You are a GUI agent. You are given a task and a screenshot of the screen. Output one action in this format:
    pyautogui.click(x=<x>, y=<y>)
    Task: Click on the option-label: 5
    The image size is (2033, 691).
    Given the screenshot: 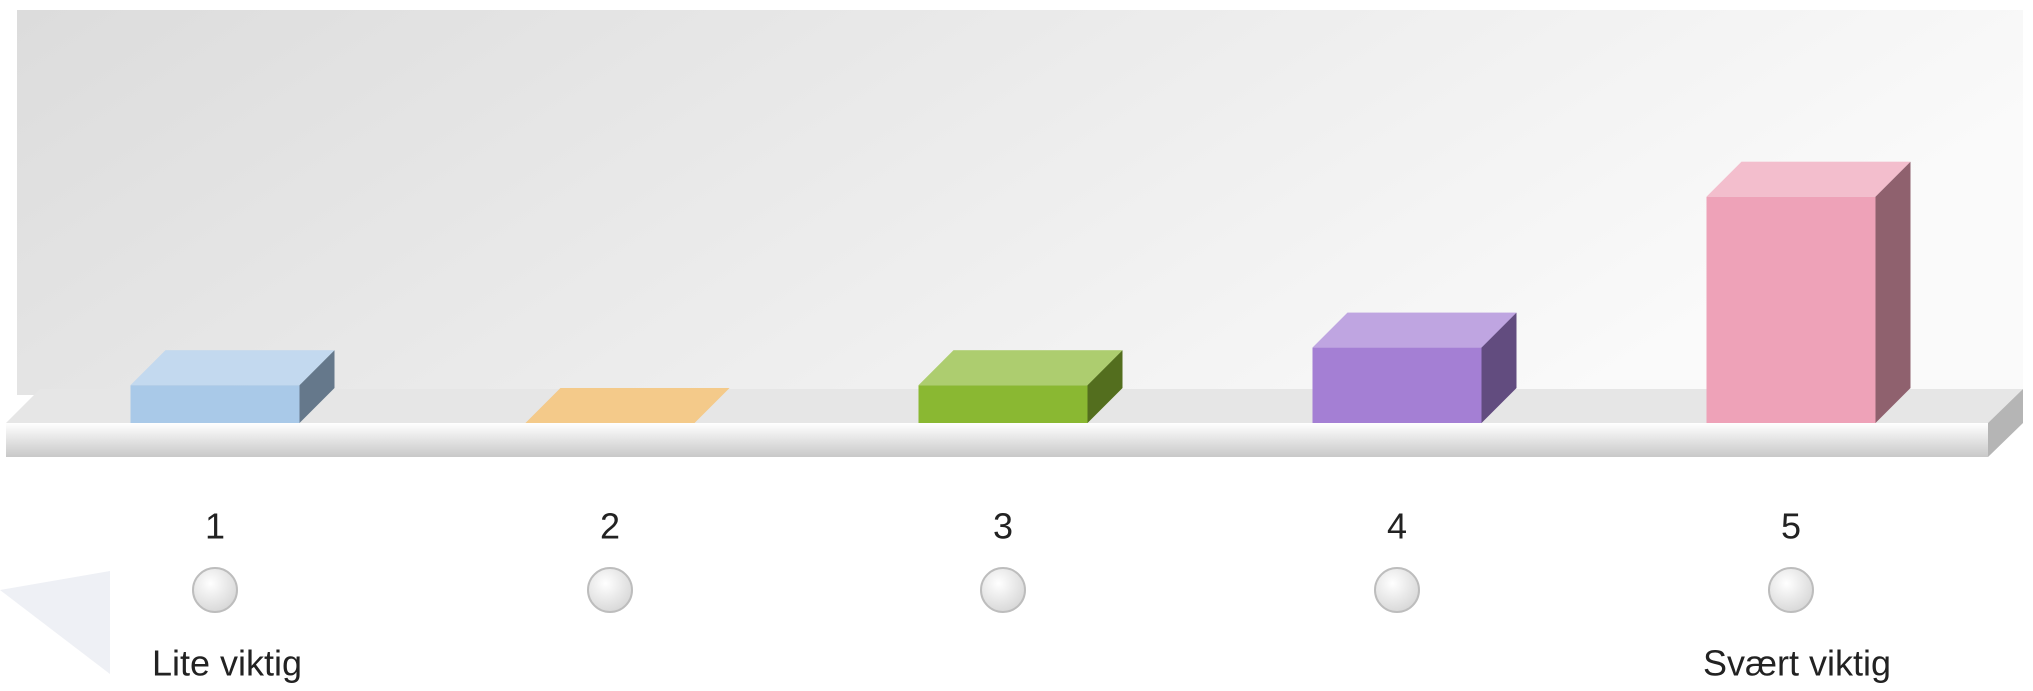 What is the action you would take?
    pyautogui.click(x=1791, y=526)
    